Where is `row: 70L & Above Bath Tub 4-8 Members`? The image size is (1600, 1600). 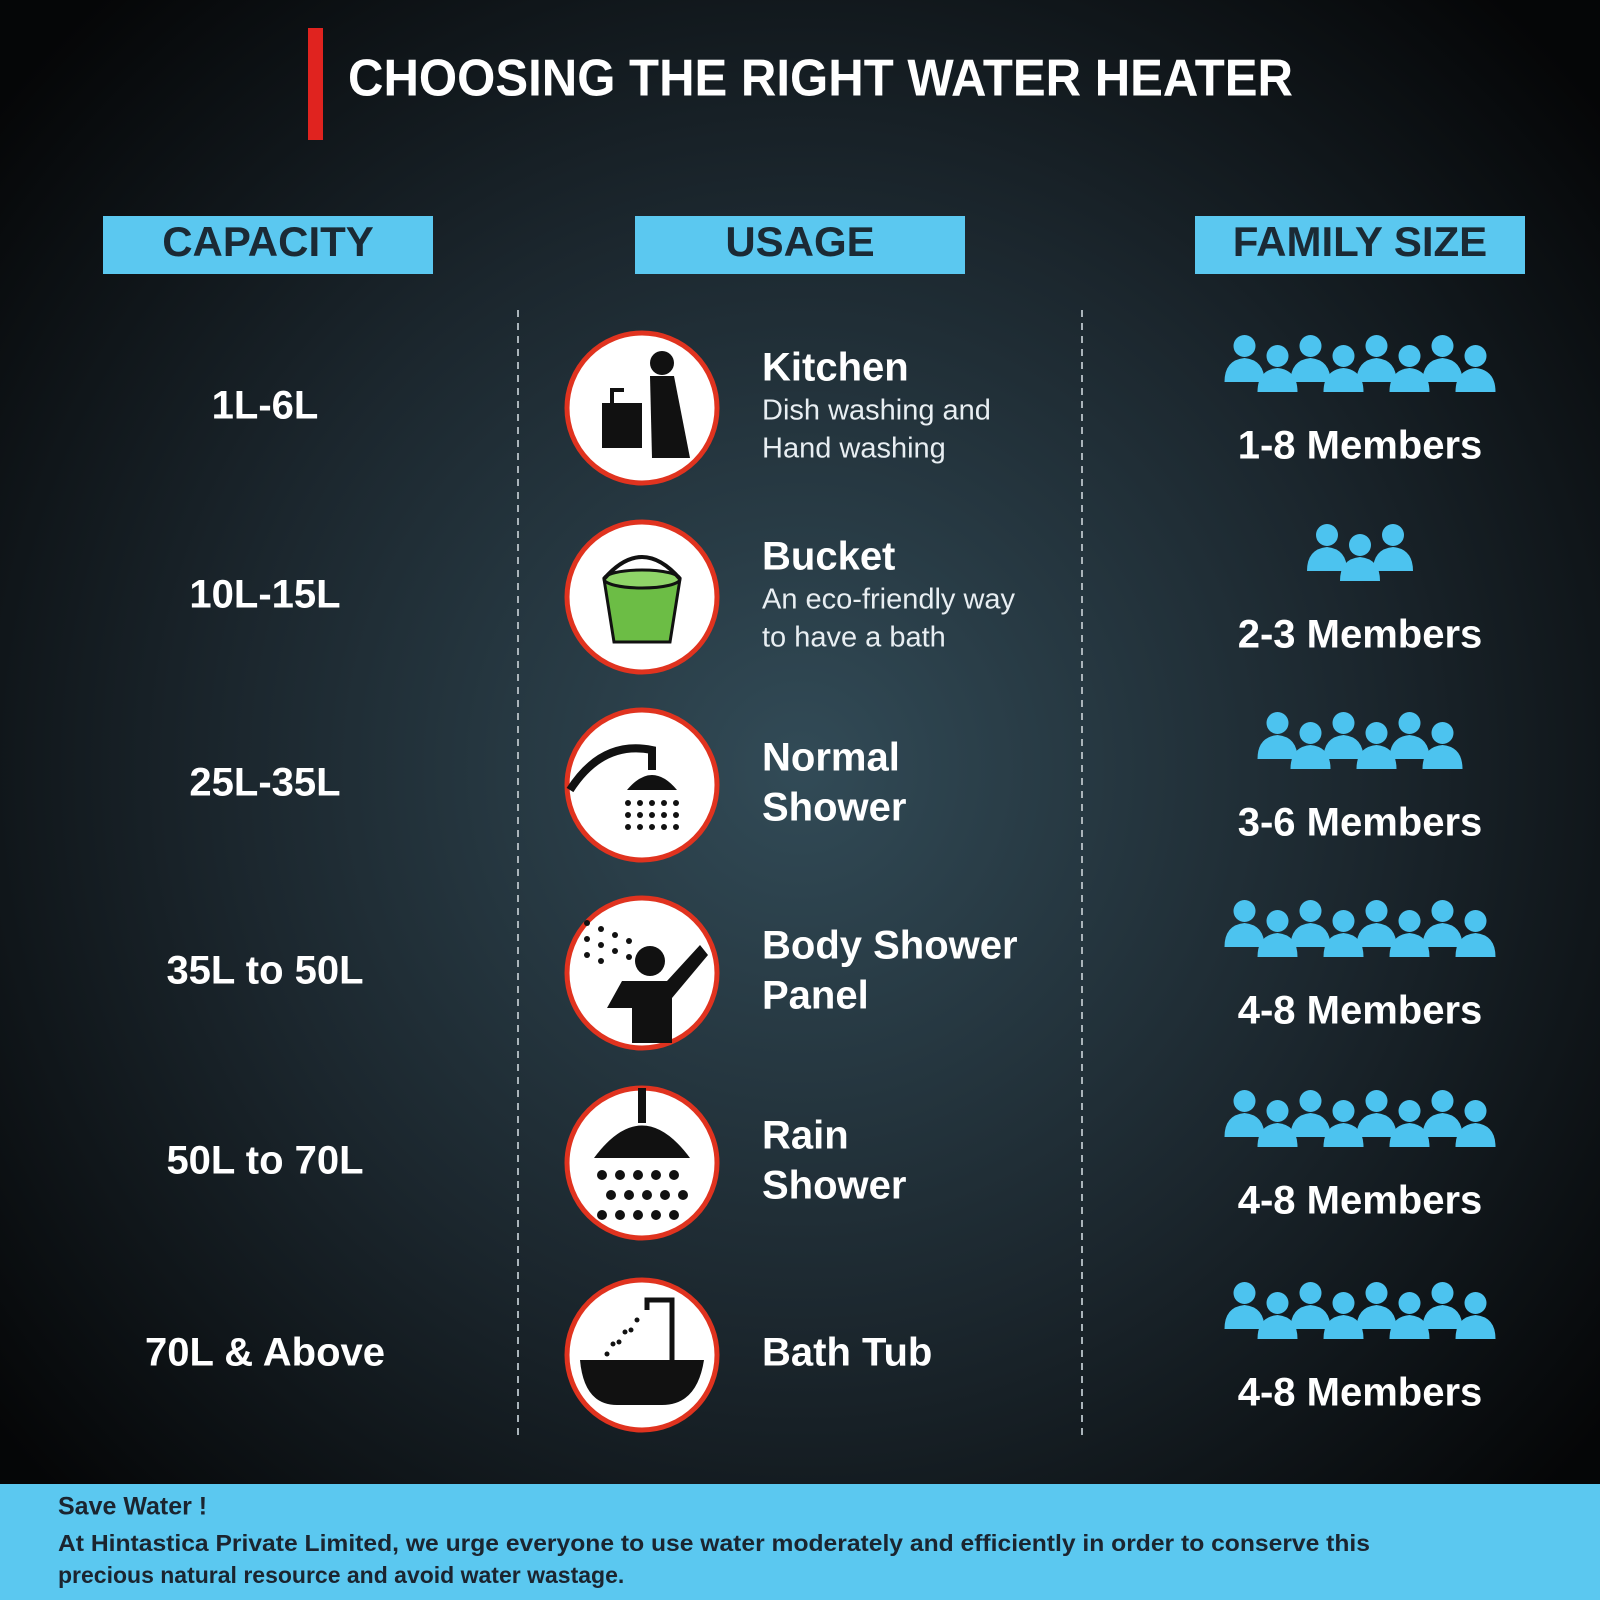
row: 70L & Above Bath Tub 4-8 Members is located at coordinates (820, 1355).